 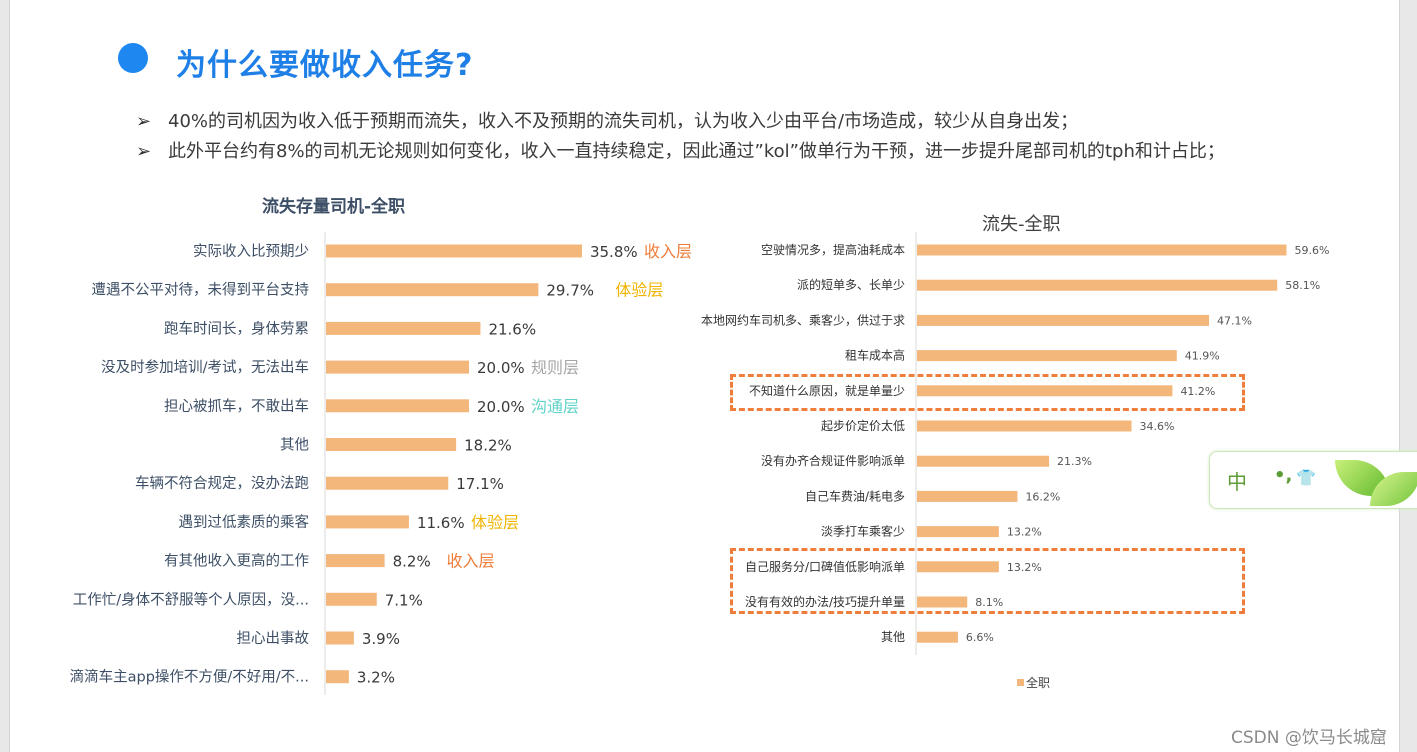 I want to click on highlight-box-unknown-reason, so click(x=987, y=392).